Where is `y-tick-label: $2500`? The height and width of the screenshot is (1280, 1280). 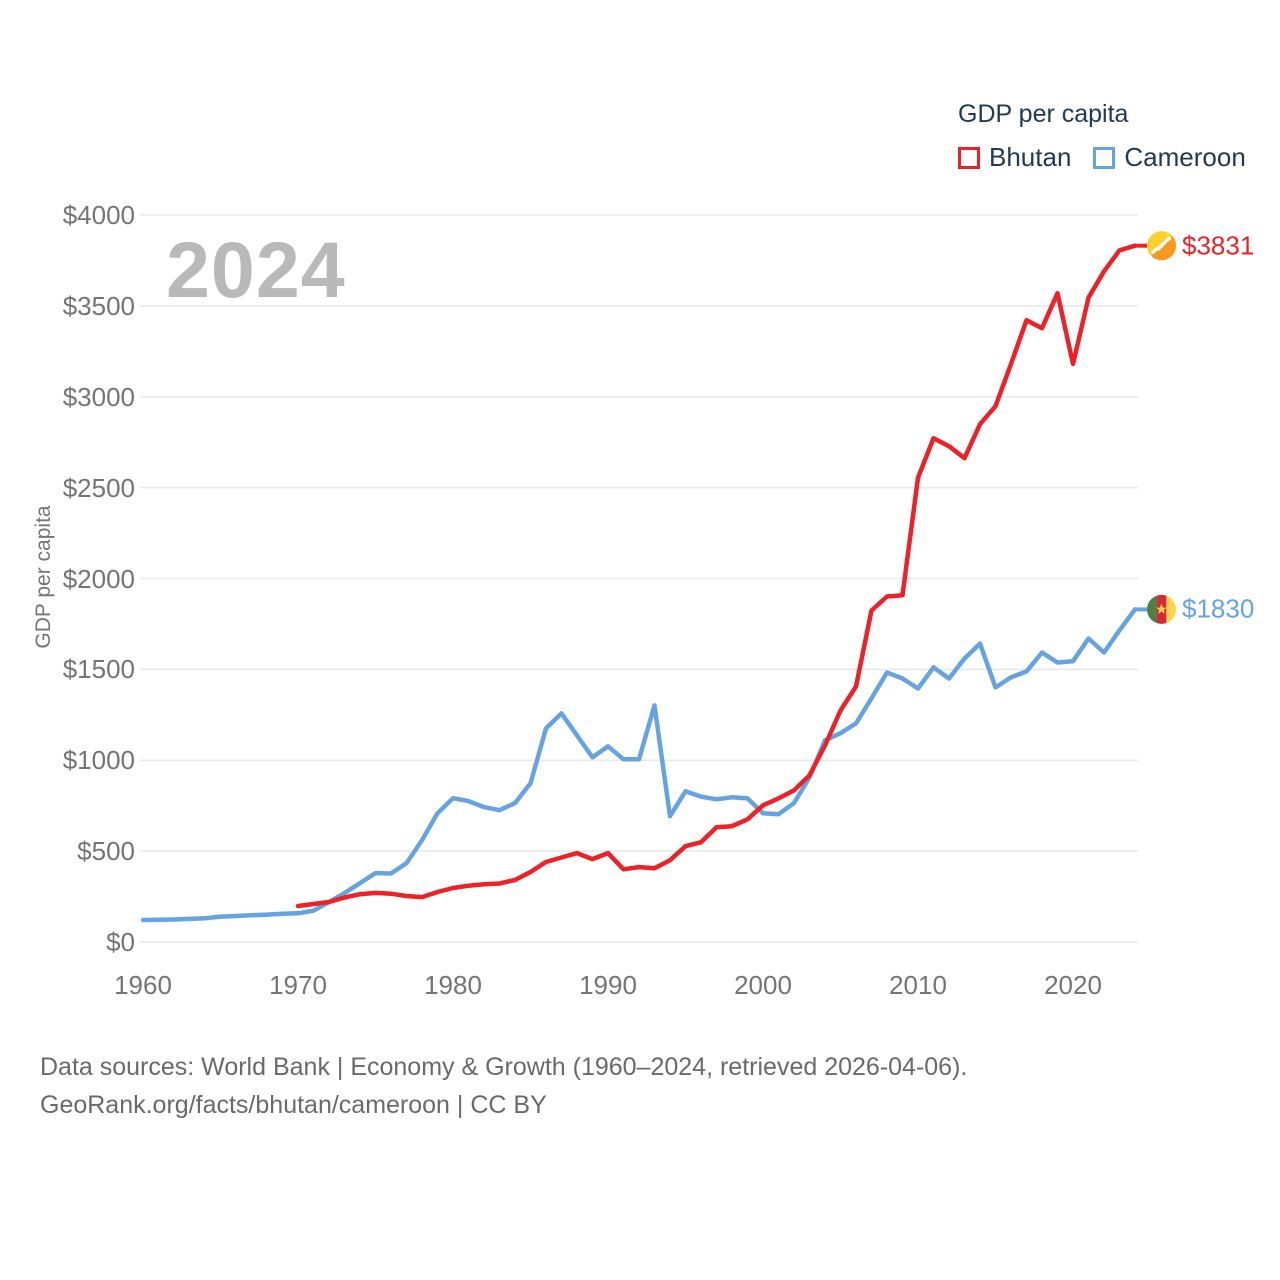 y-tick-label: $2500 is located at coordinates (98, 487).